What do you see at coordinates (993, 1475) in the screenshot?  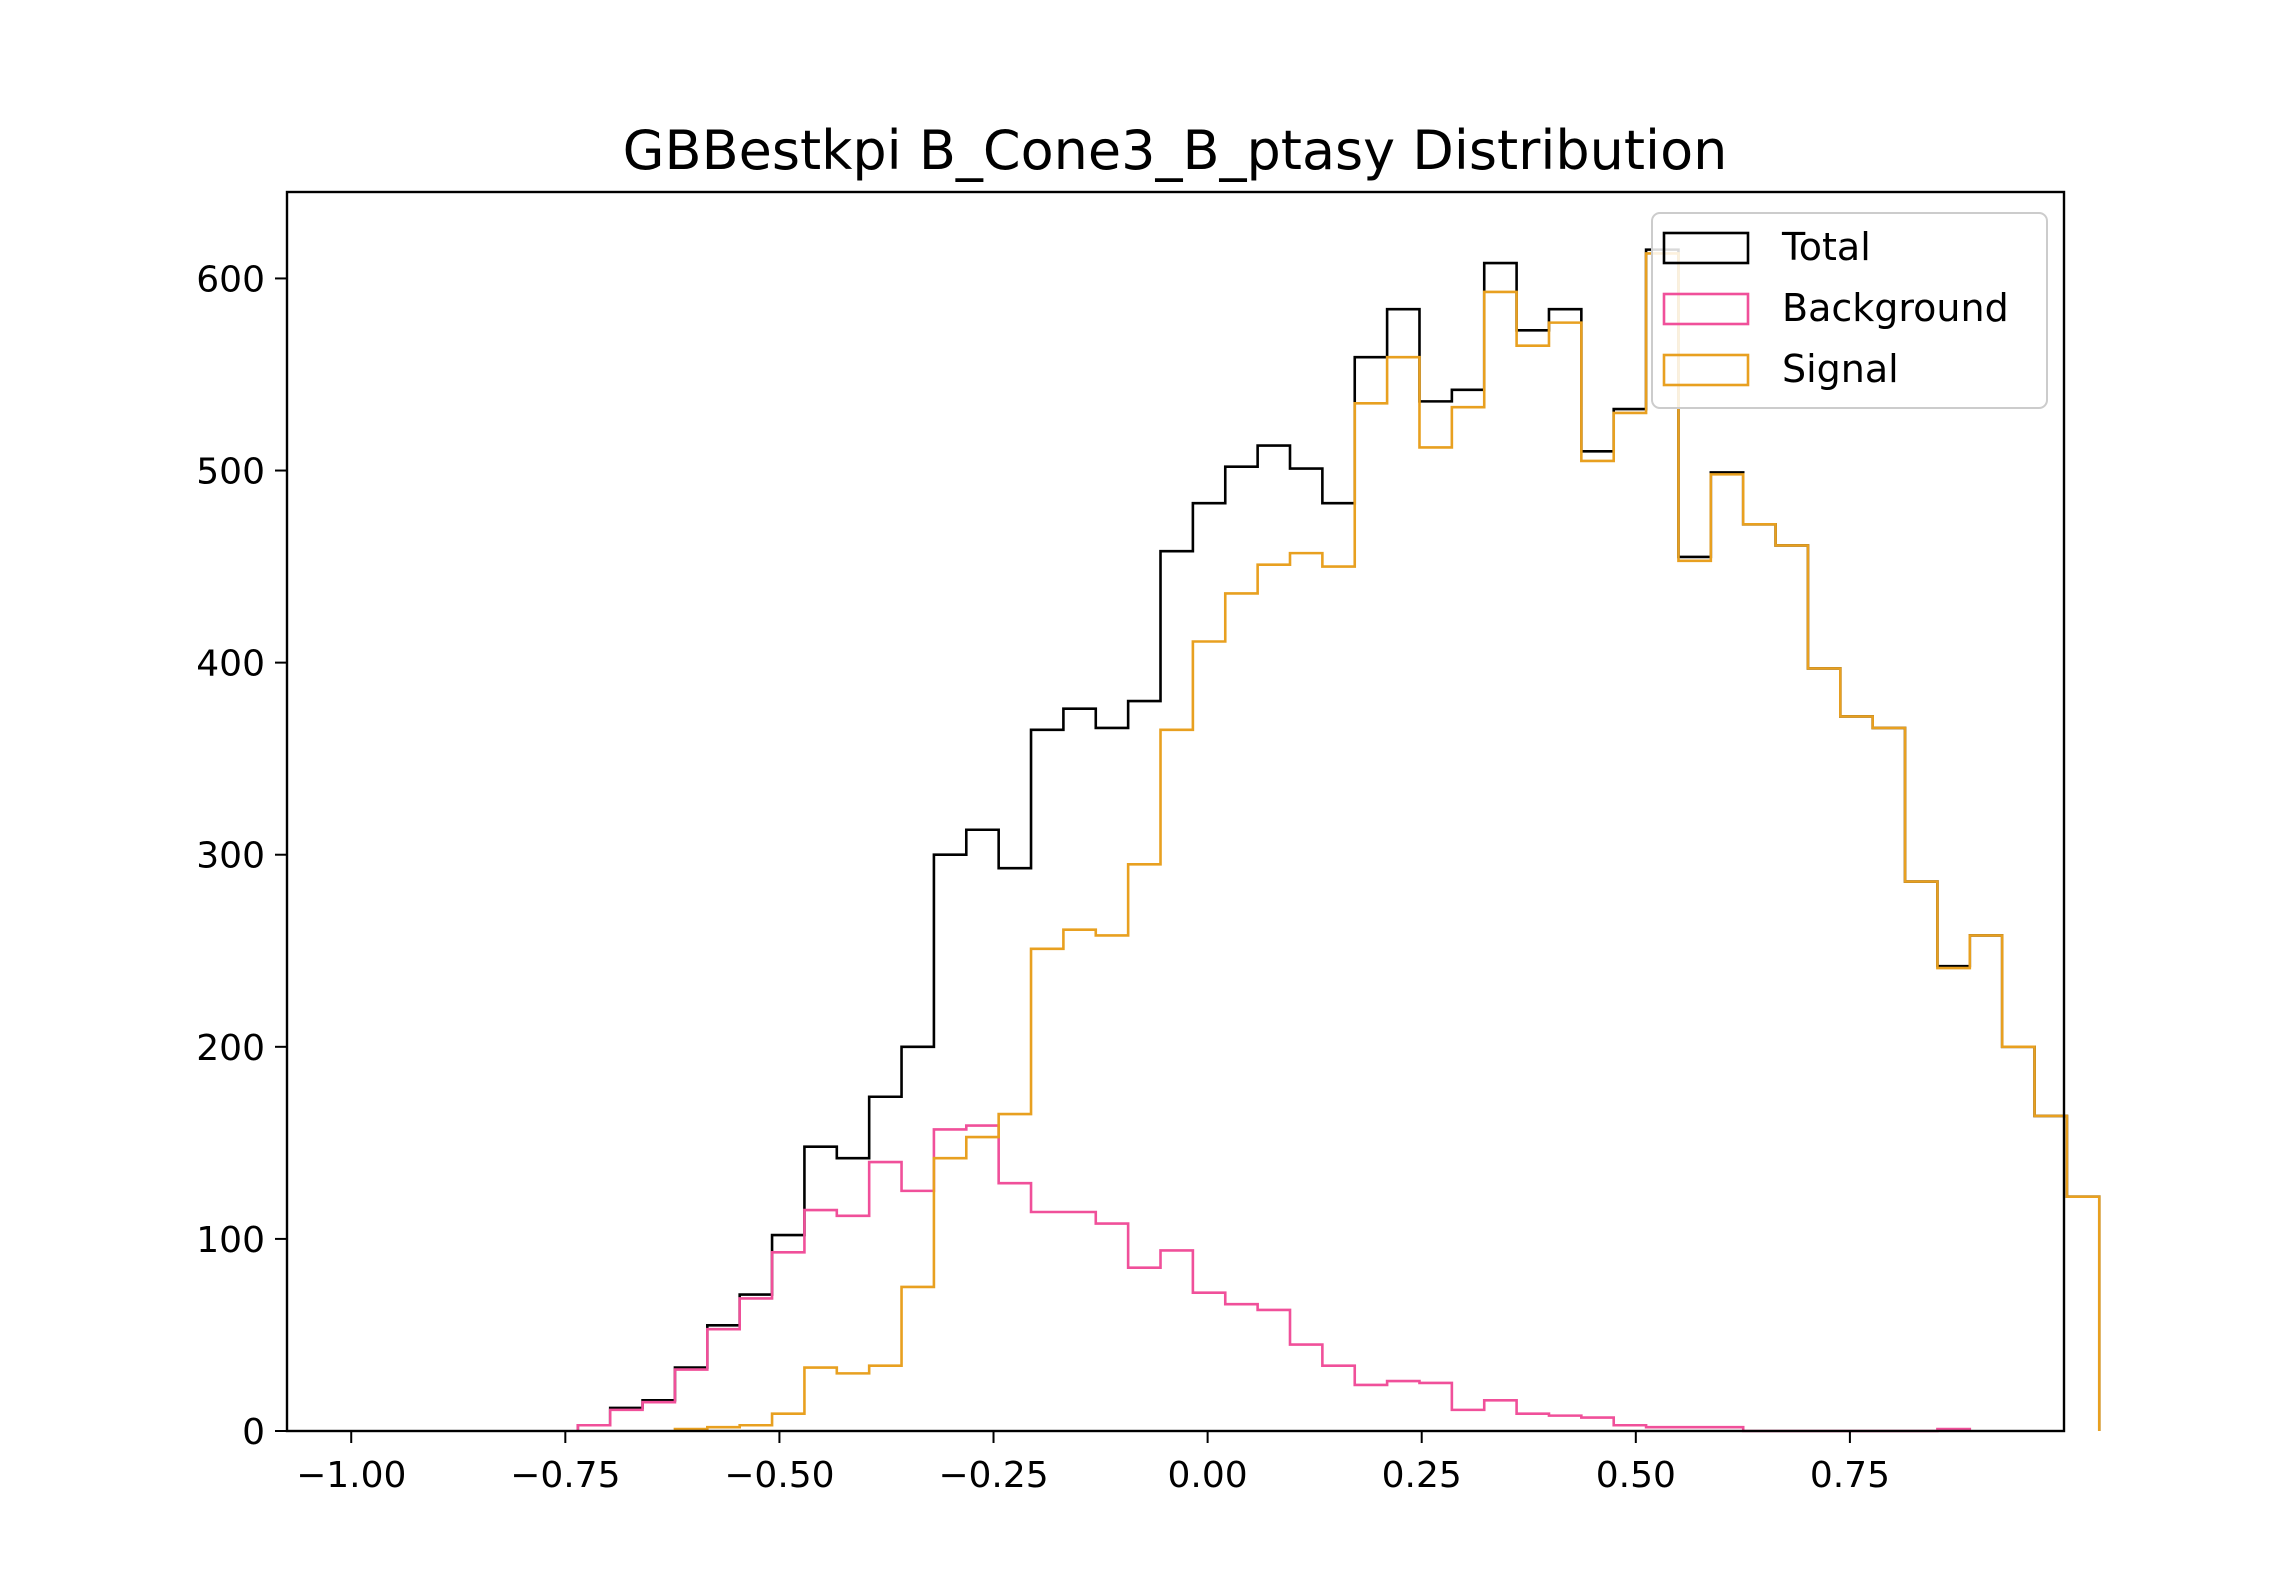 I see `x-tick-label: −0.25` at bounding box center [993, 1475].